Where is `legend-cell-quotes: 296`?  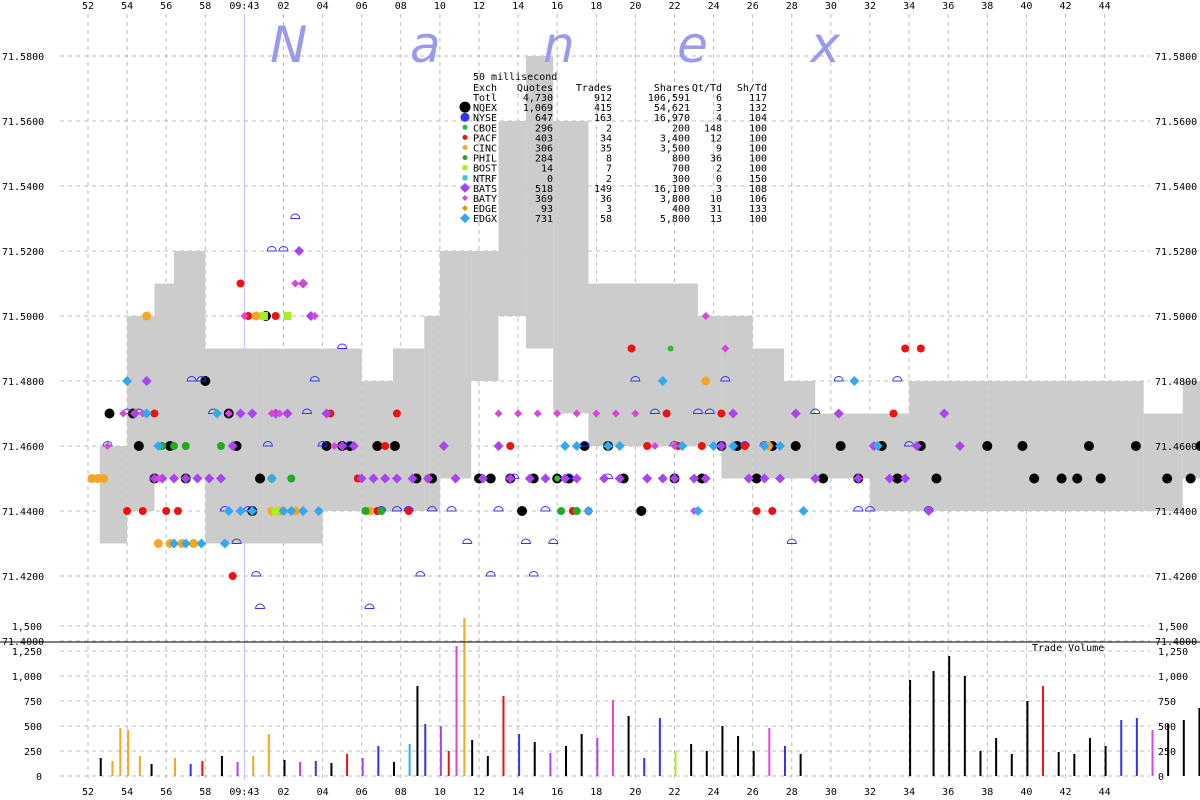
legend-cell-quotes: 296 is located at coordinates (544, 128).